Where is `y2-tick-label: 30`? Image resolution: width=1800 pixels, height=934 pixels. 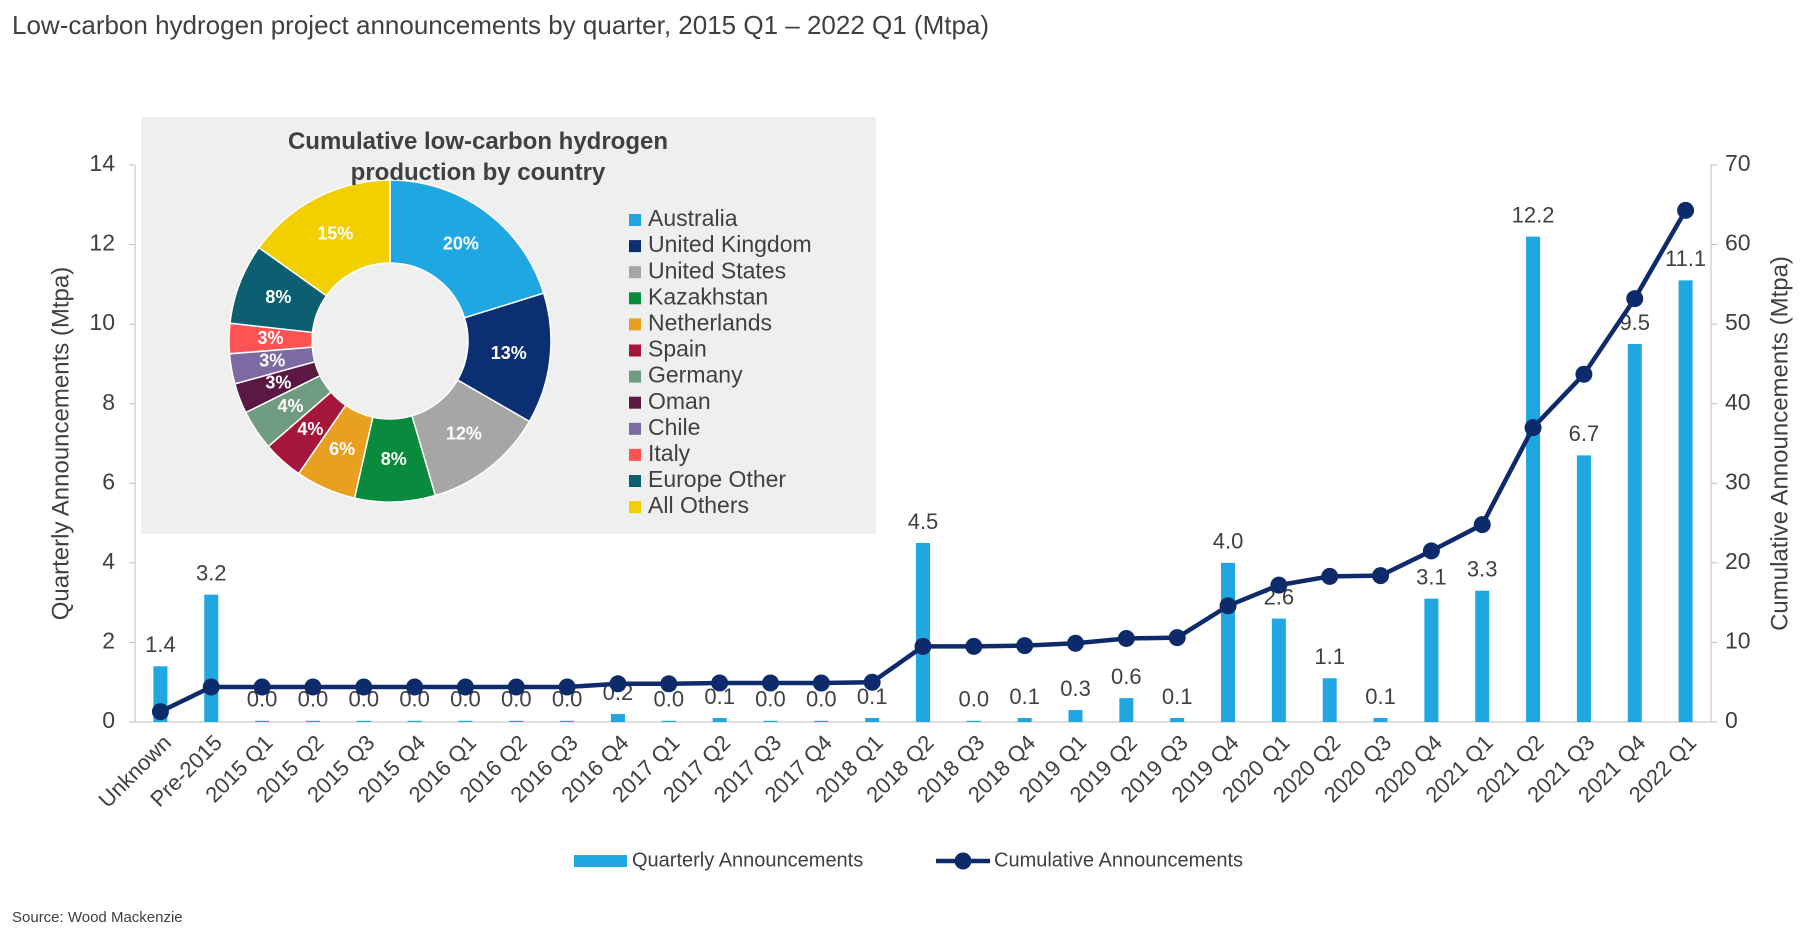 y2-tick-label: 30 is located at coordinates (1738, 481).